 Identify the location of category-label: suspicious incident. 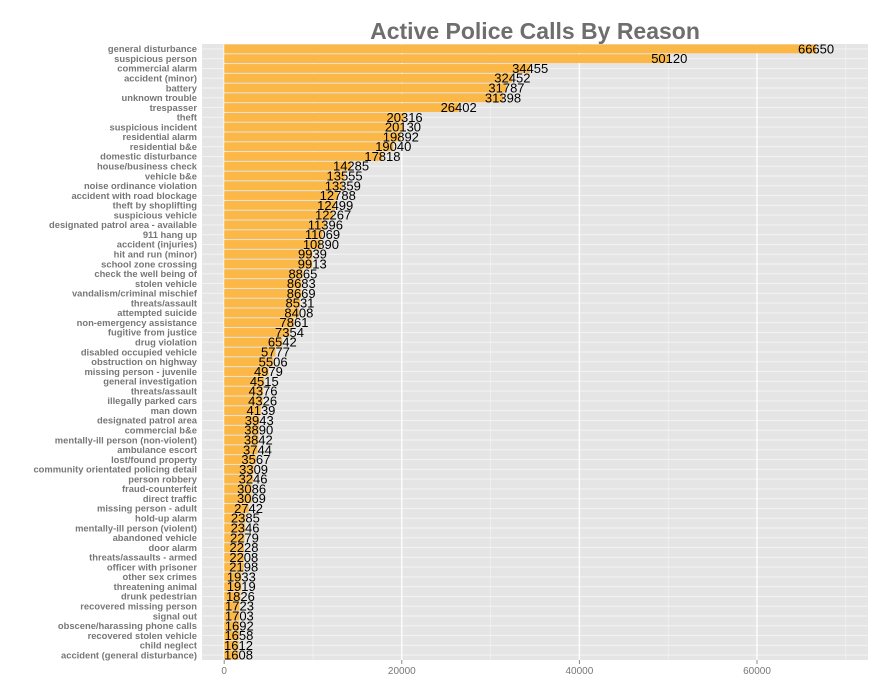
(153, 126).